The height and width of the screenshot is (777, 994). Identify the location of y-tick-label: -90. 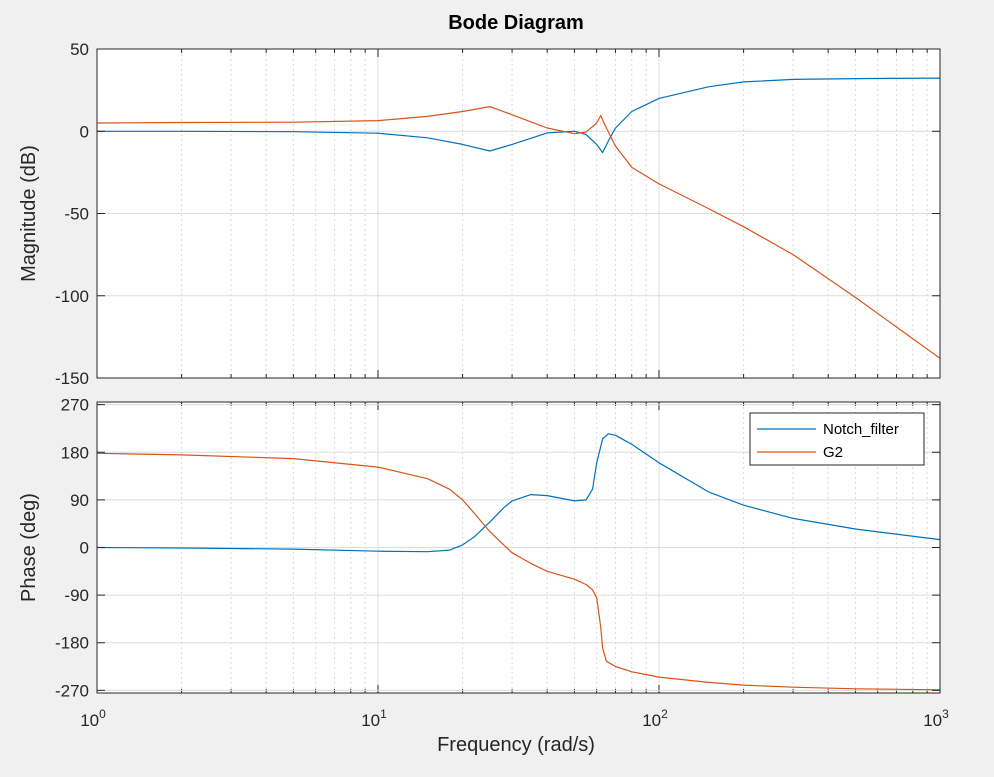
(76, 595).